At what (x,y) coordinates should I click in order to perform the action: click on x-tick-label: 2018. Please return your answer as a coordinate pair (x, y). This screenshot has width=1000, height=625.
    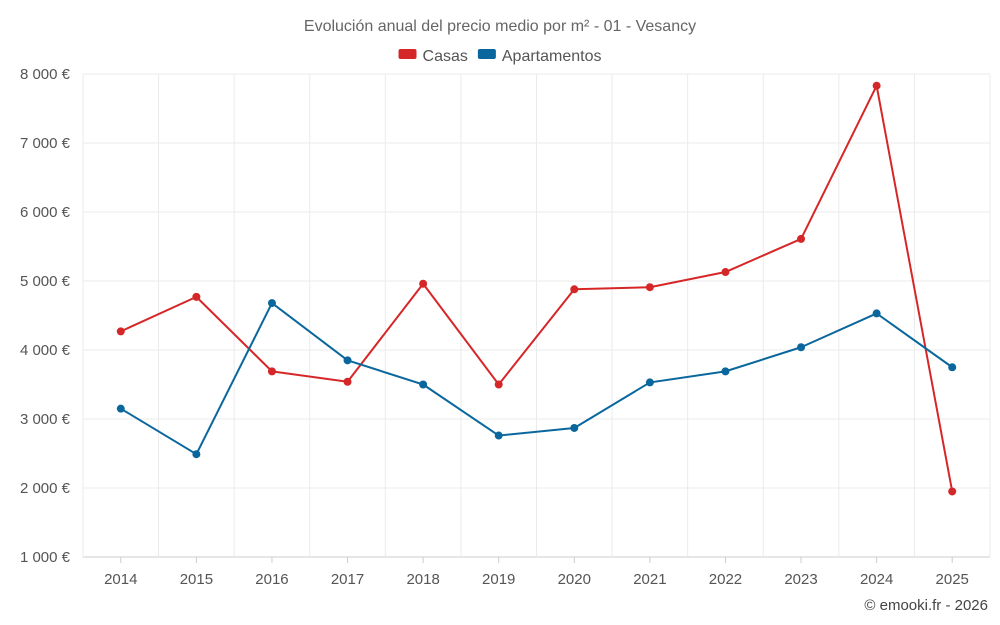
    Looking at the image, I should click on (422, 579).